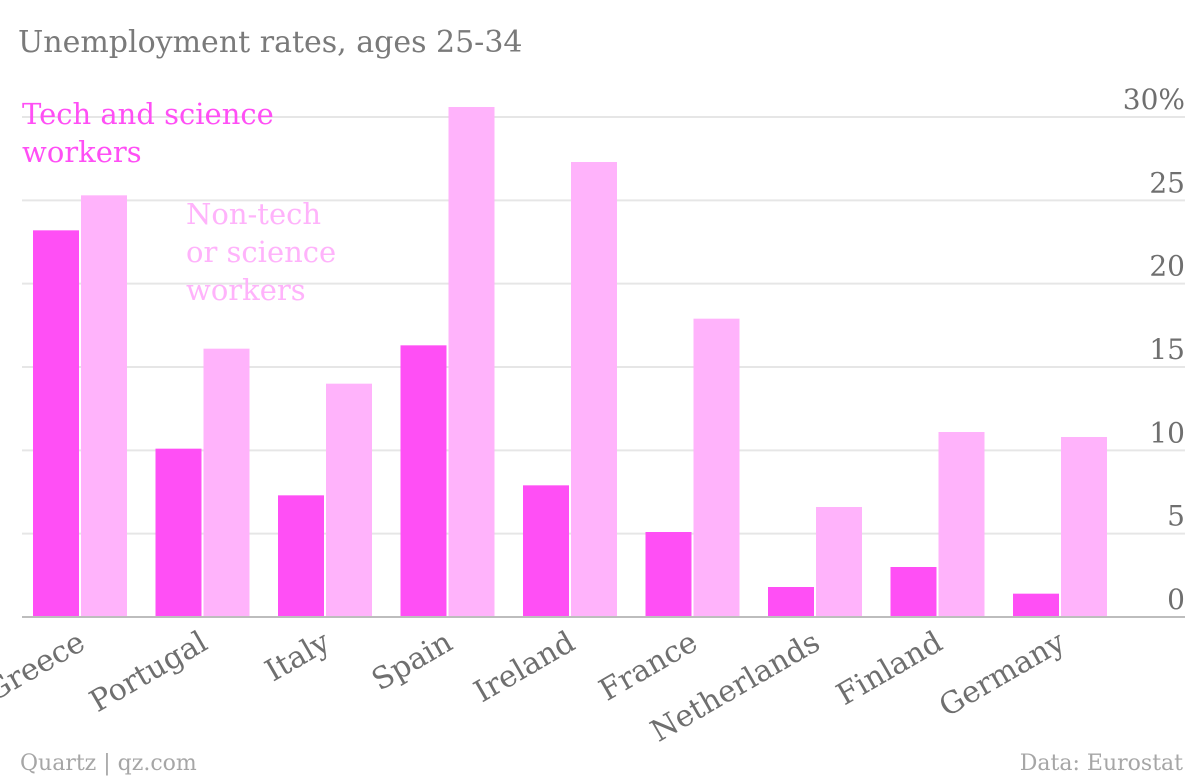  What do you see at coordinates (297, 657) in the screenshot?
I see `x-tick-label: Italy` at bounding box center [297, 657].